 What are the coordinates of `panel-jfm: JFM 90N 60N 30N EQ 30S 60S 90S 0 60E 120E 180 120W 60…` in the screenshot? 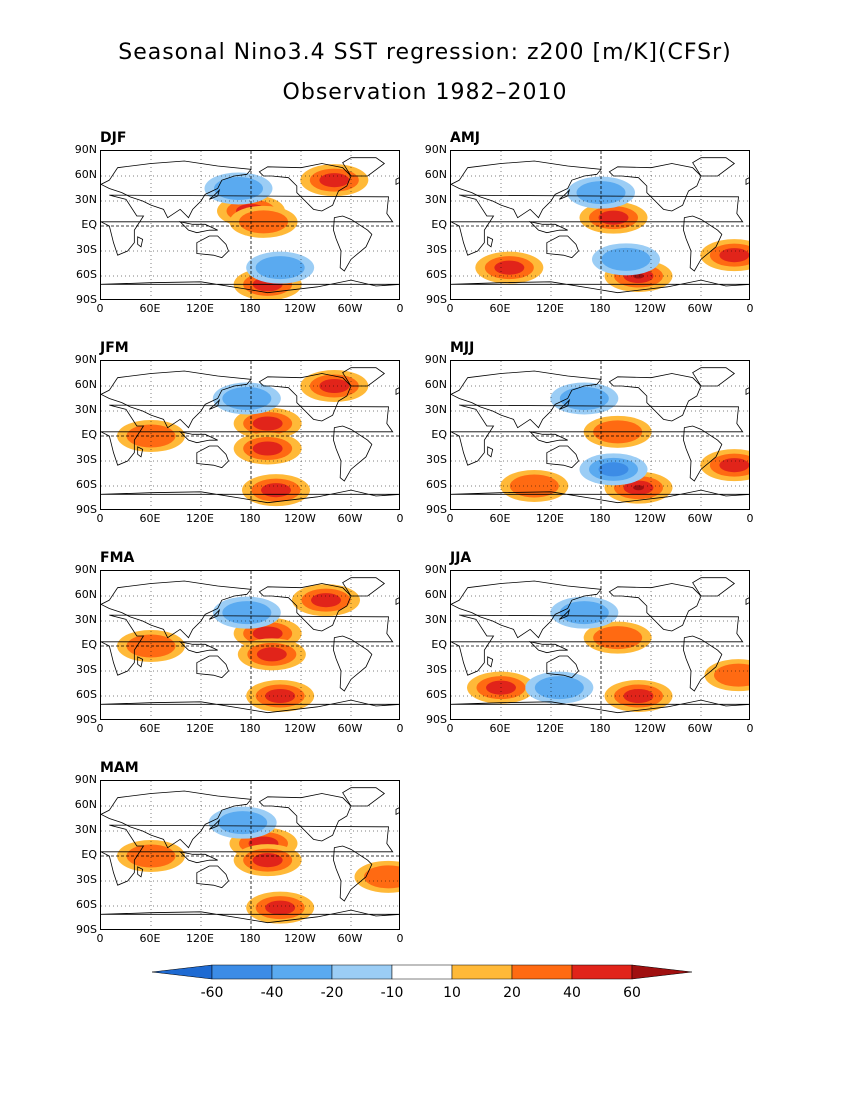 It's located at (262, 450).